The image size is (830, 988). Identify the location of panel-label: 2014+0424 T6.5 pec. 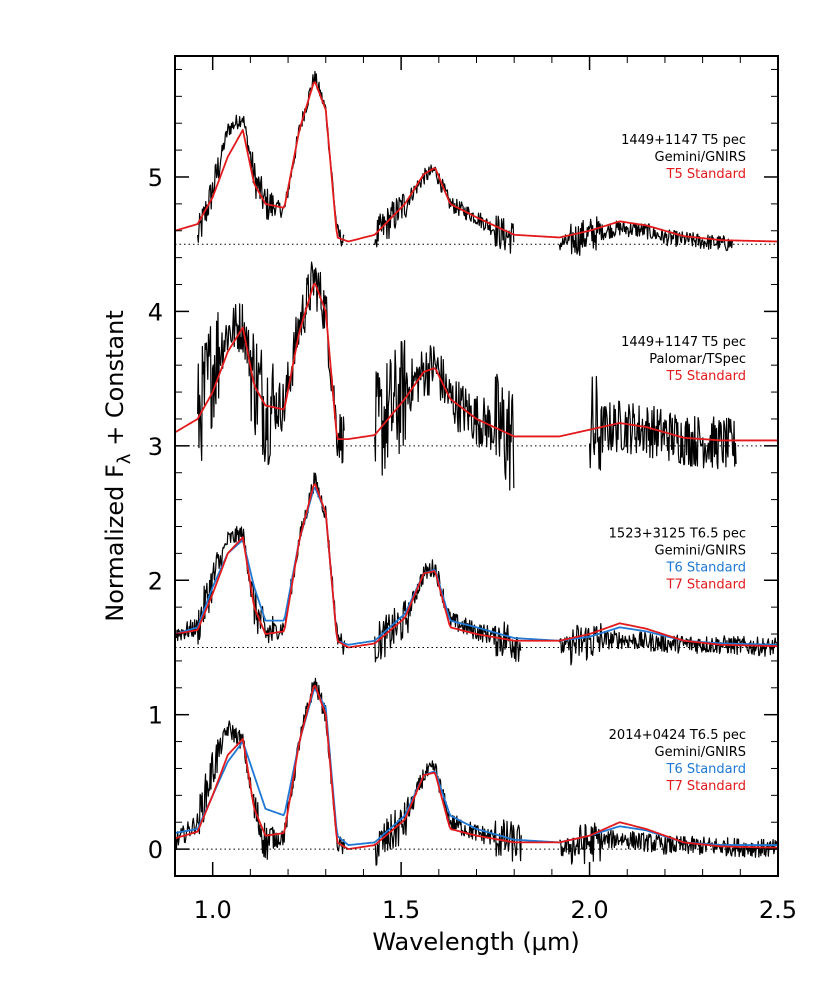
(677, 735).